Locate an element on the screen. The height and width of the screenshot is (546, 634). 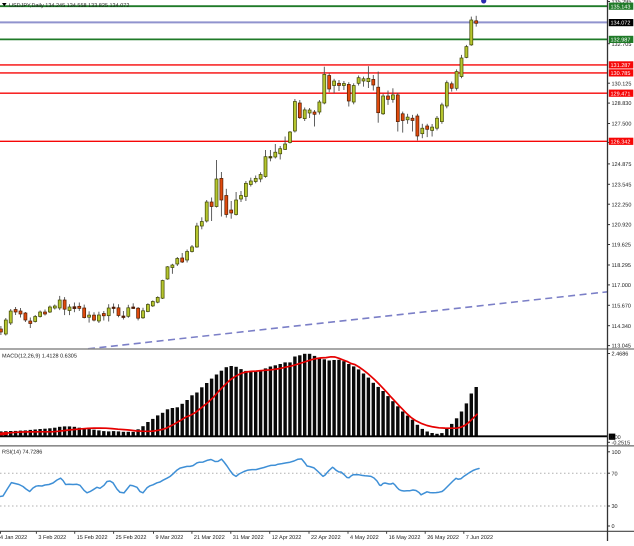
svg-text: 21 Mar 2022 is located at coordinates (209, 538).